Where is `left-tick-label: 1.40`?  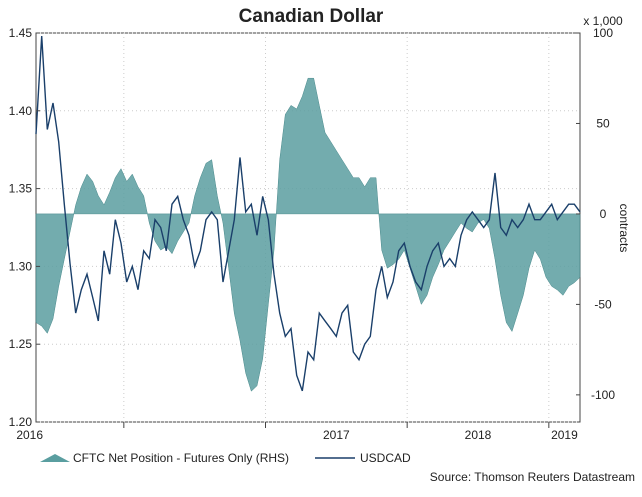
left-tick-label: 1.40 is located at coordinates (21, 111).